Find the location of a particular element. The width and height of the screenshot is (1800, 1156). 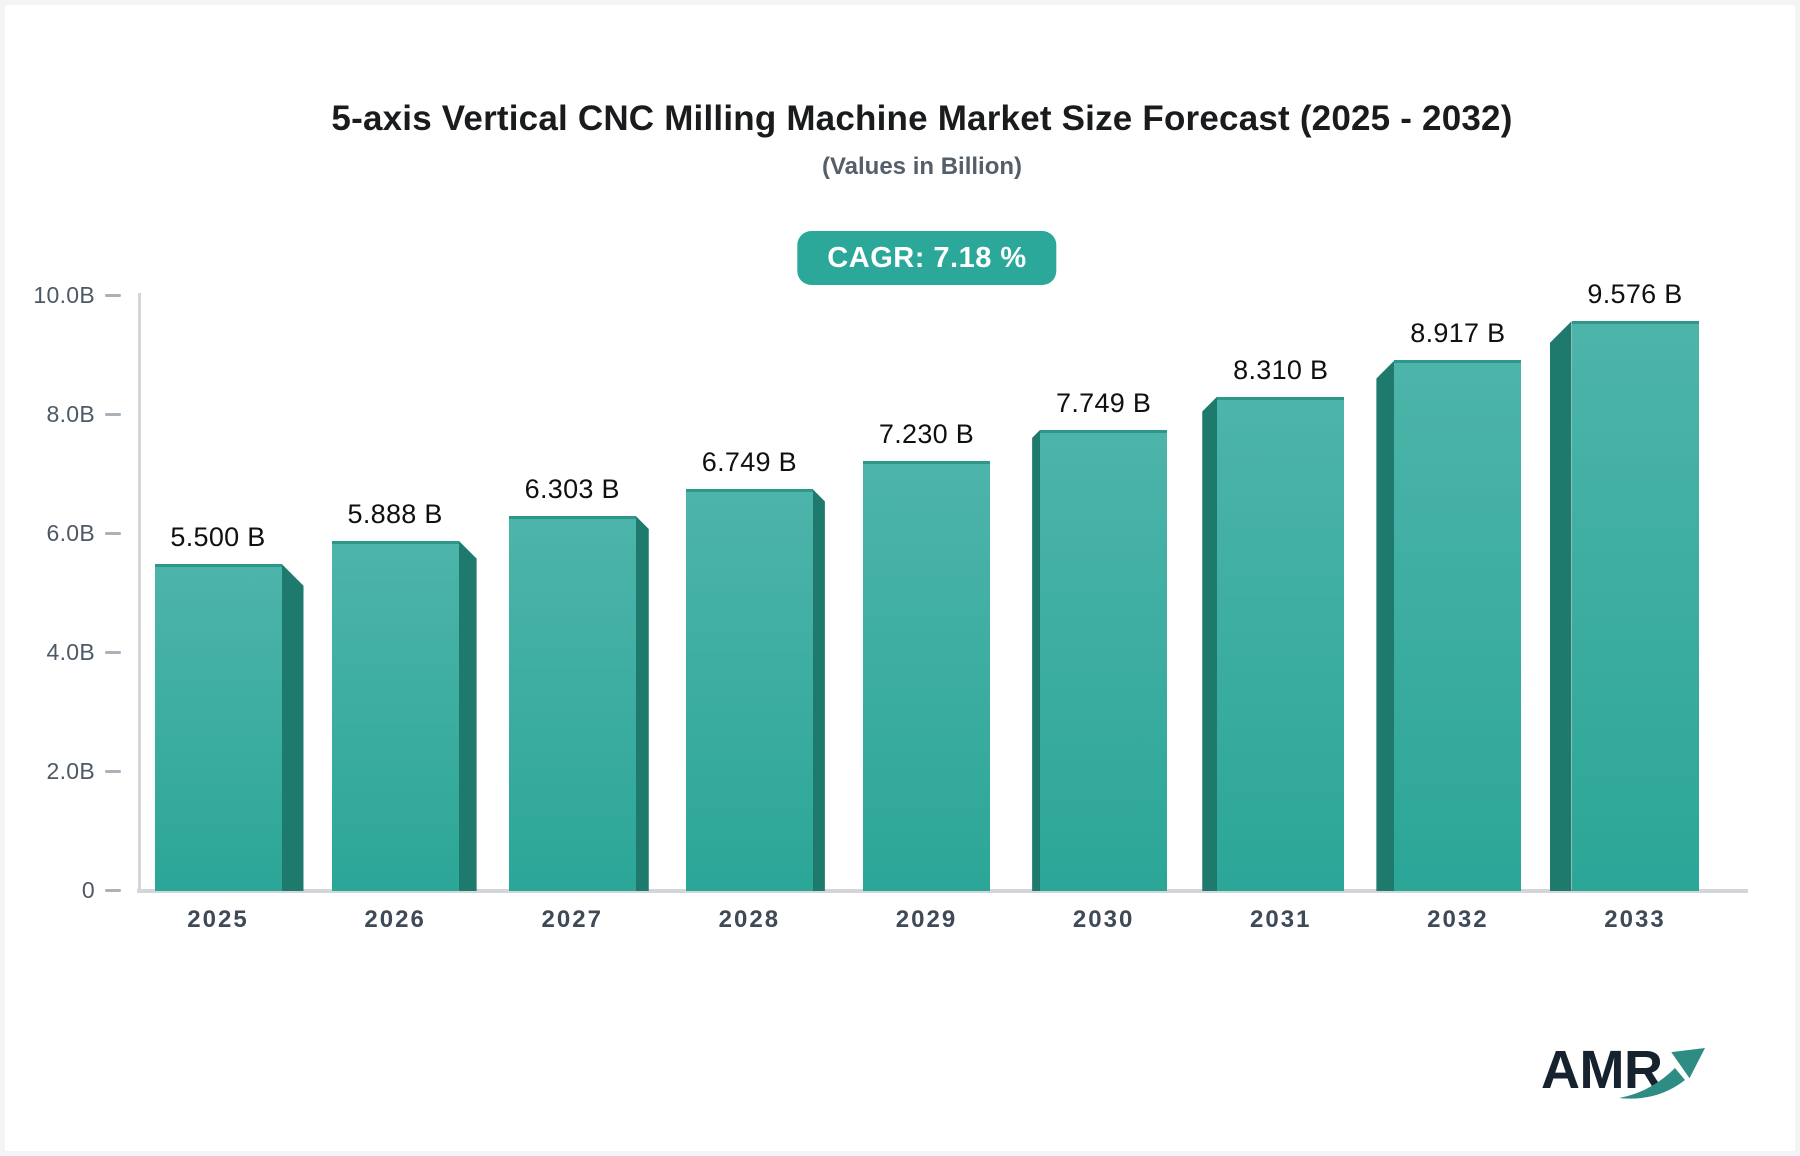

bar-2027 is located at coordinates (572, 703).